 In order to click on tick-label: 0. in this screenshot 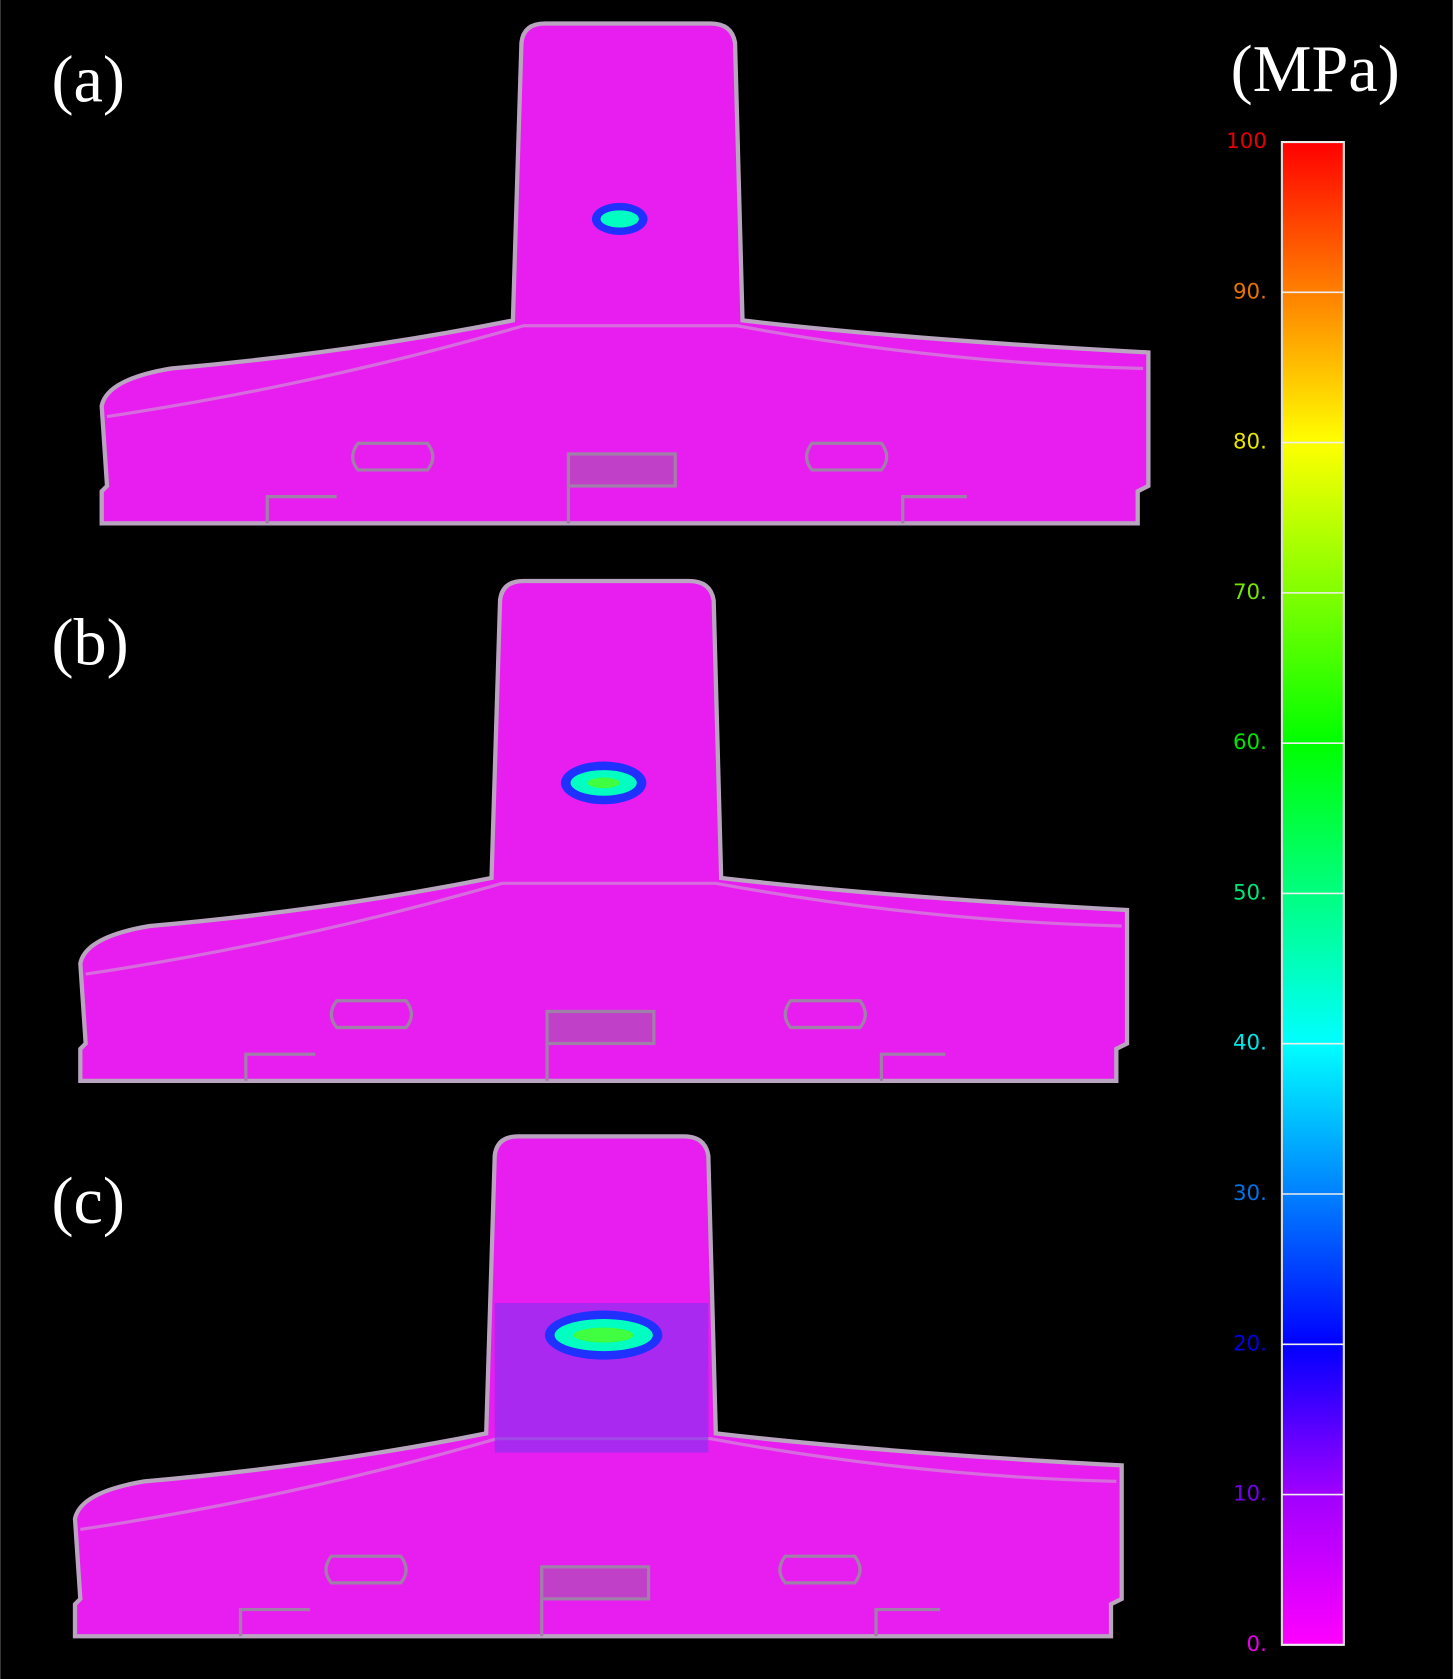, I will do `click(1257, 1644)`.